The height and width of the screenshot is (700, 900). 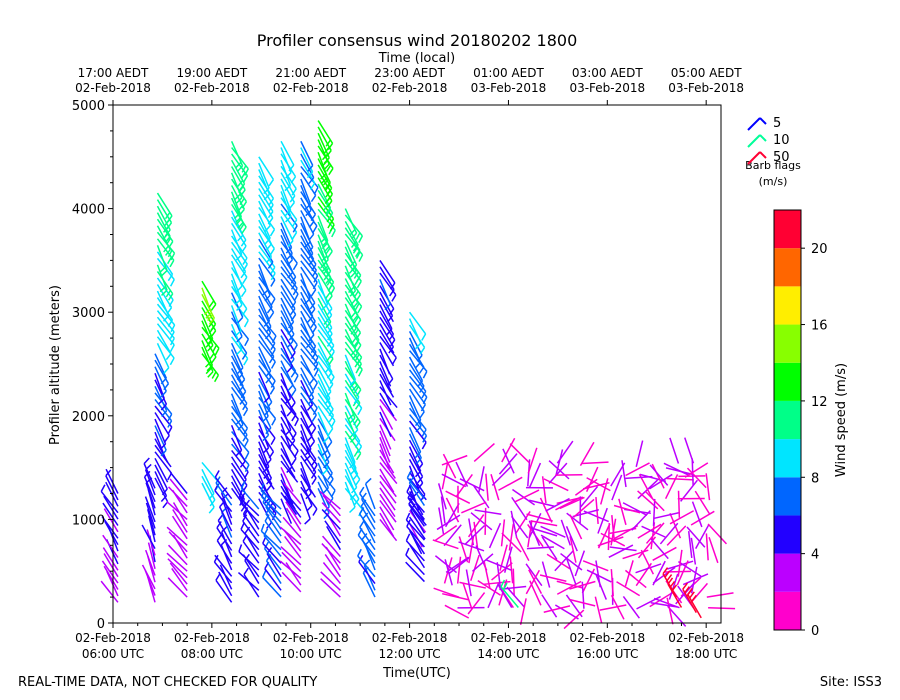 I want to click on colorbar-bin, so click(x=787, y=305).